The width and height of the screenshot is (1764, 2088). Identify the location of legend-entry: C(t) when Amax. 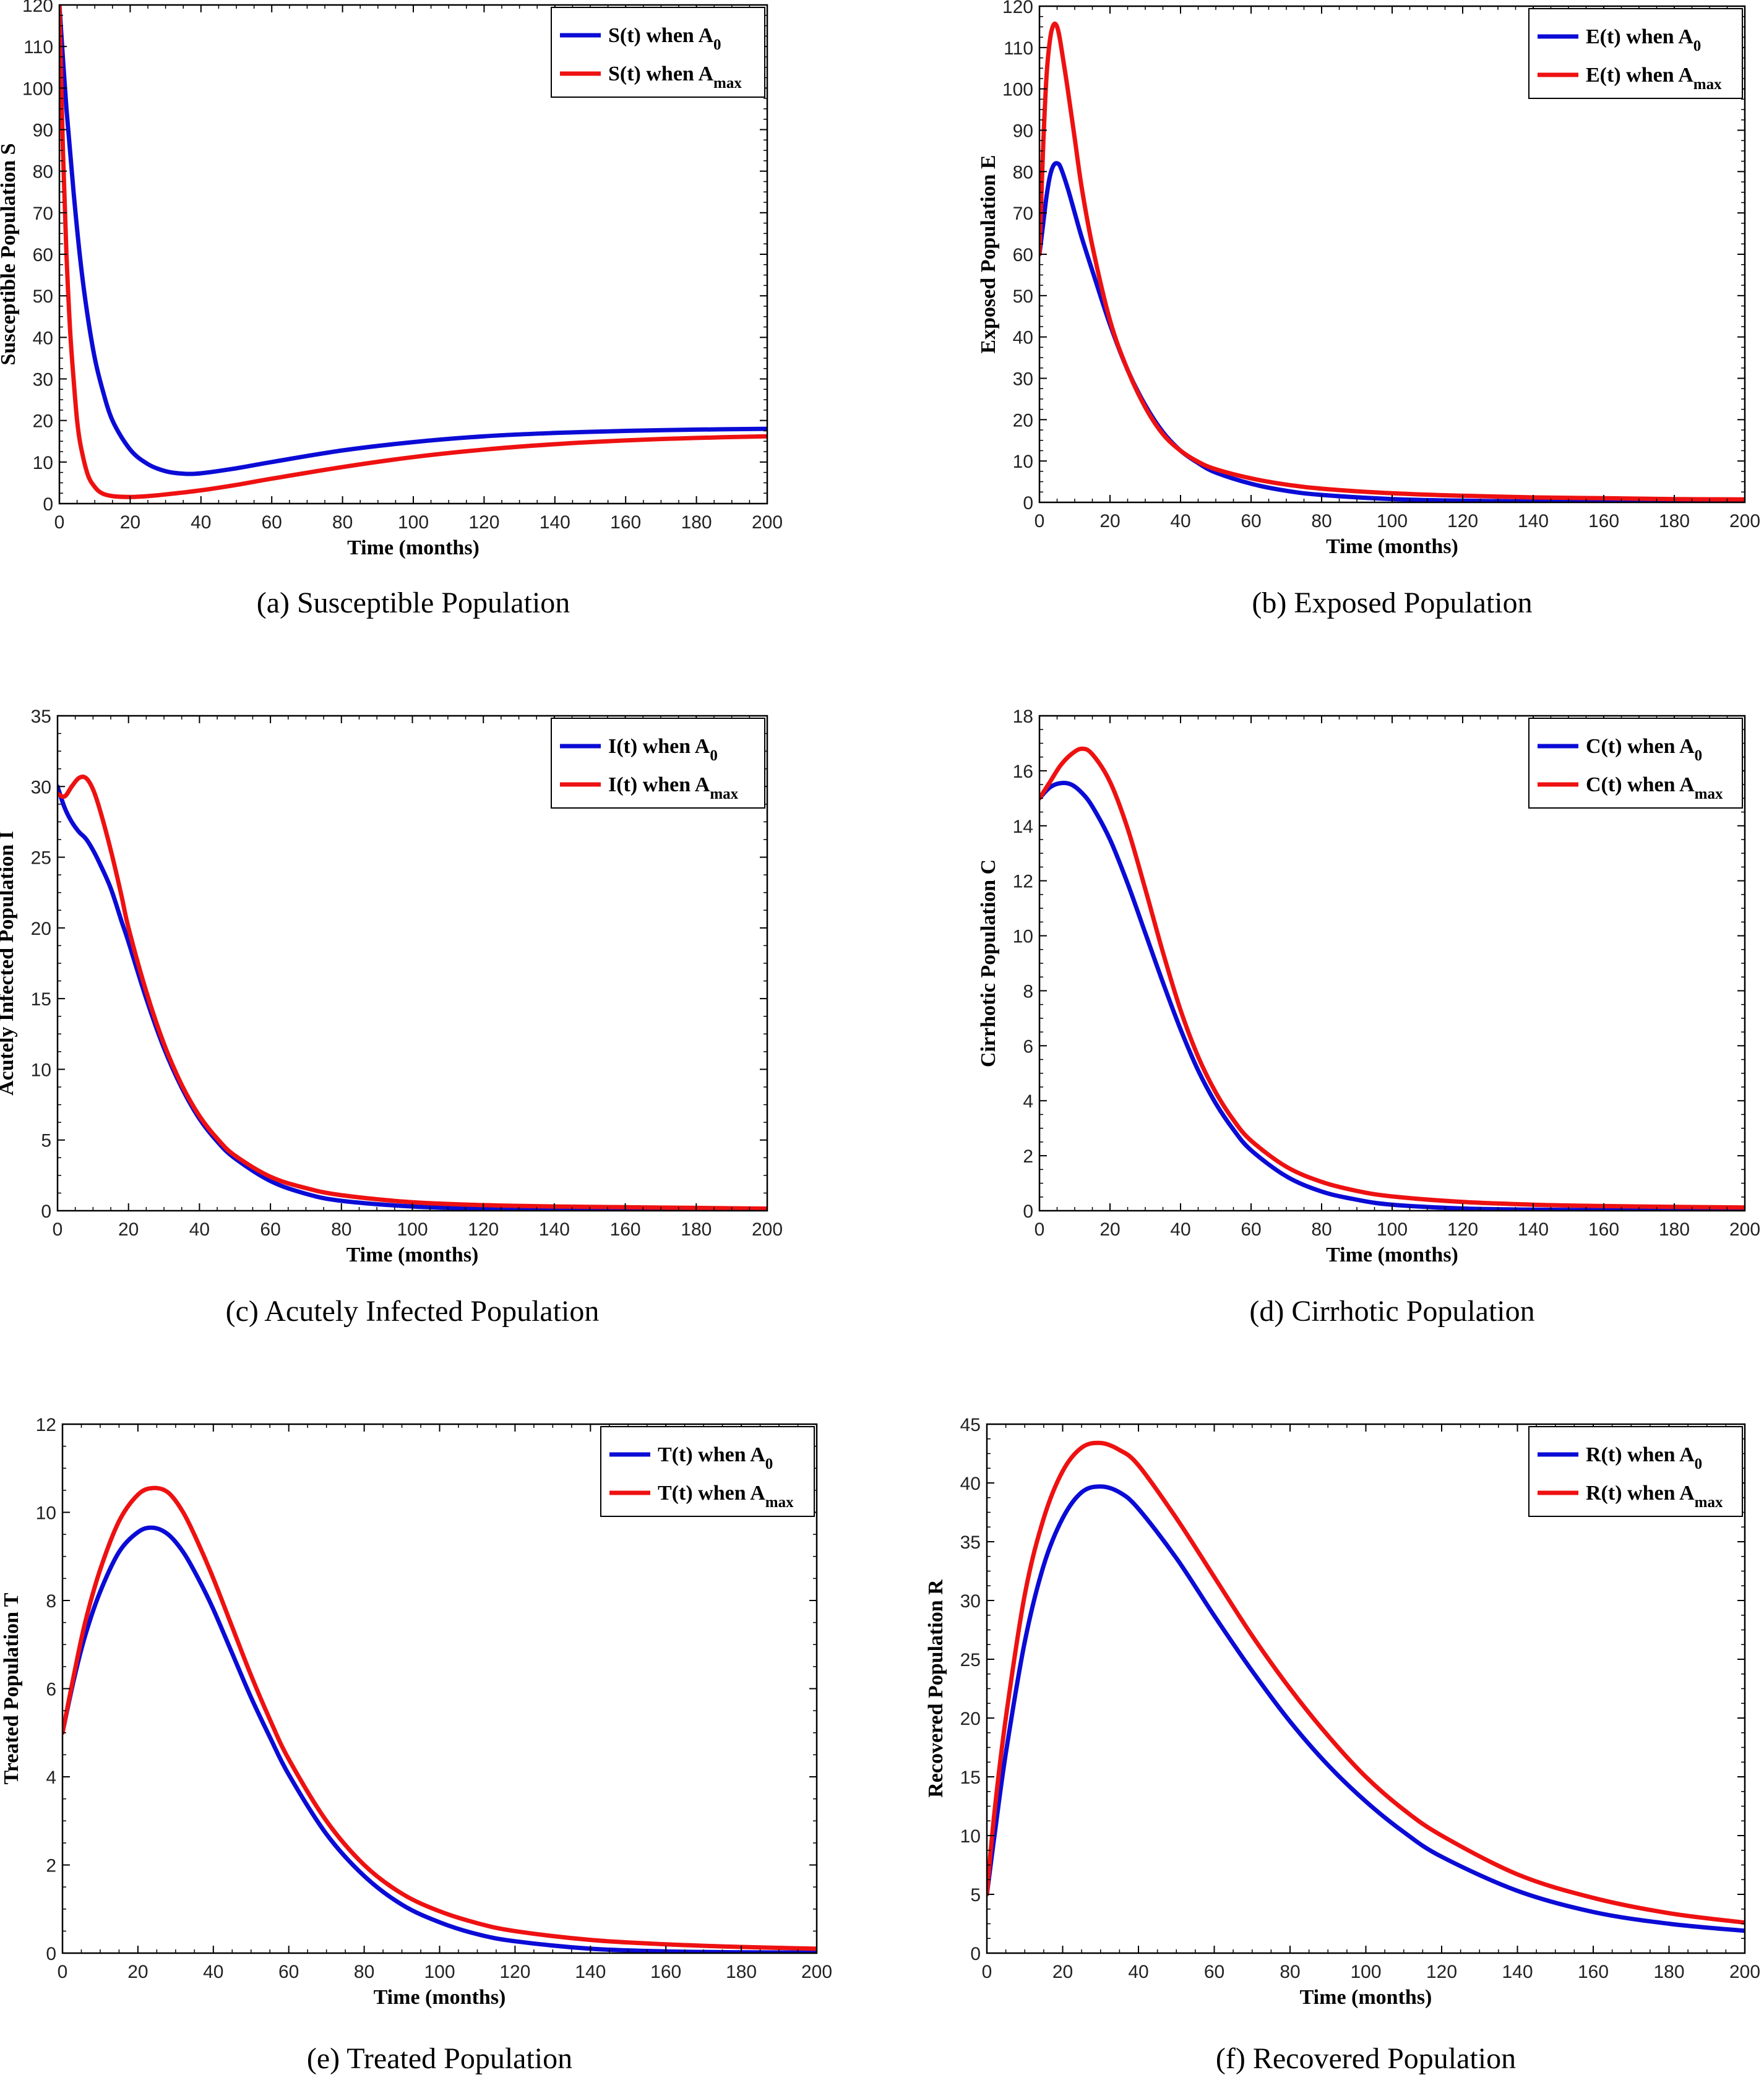
(1654, 788).